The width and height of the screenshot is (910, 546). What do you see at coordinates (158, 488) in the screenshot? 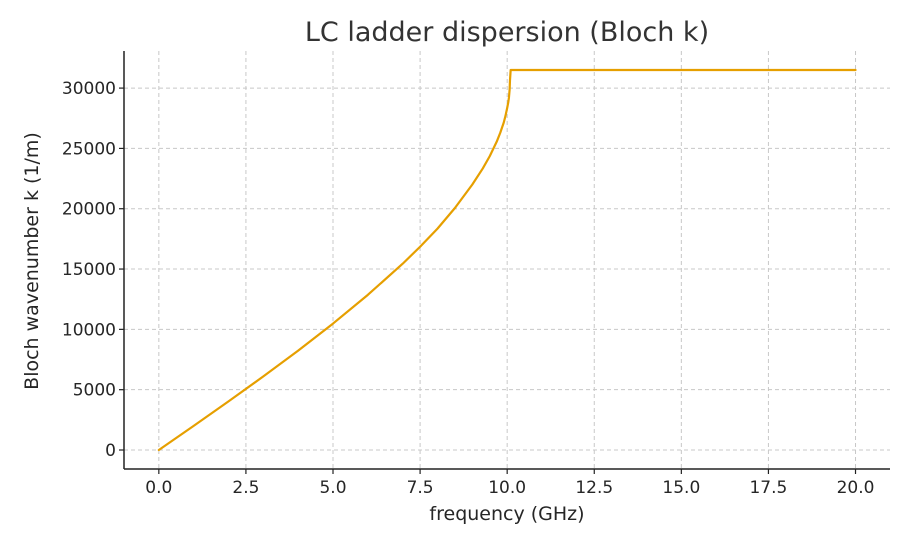
I see `x-tick-label: 0.0` at bounding box center [158, 488].